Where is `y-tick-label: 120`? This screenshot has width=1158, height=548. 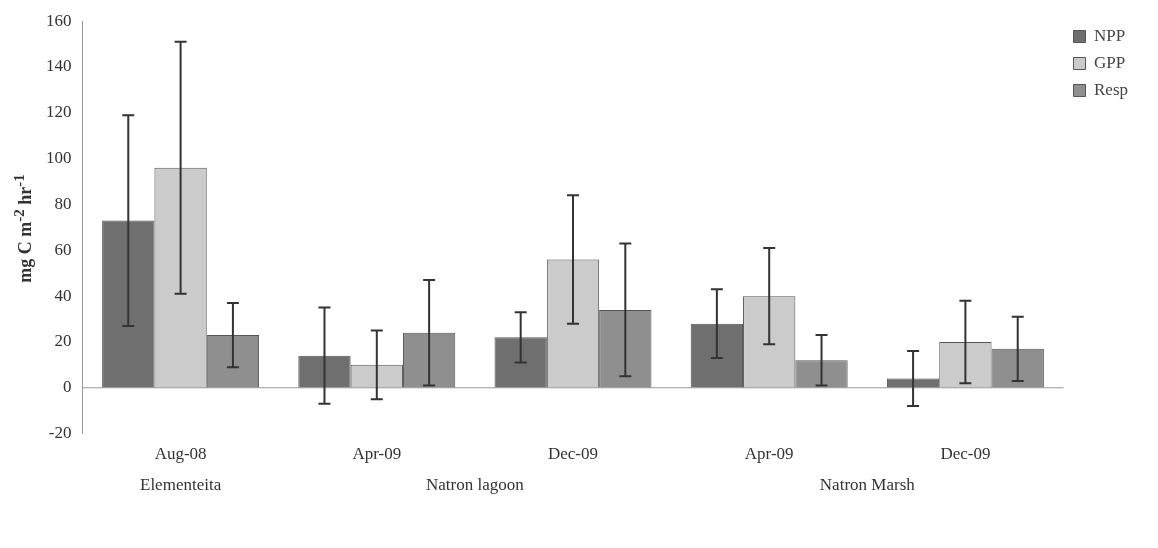 y-tick-label: 120 is located at coordinates (59, 112).